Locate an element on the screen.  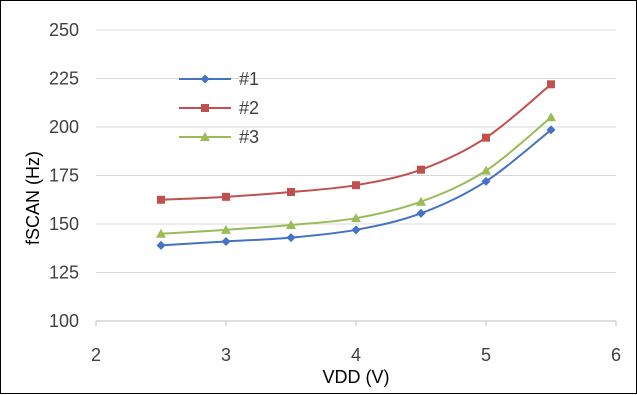
y-tick-label: 100 is located at coordinates (64, 321).